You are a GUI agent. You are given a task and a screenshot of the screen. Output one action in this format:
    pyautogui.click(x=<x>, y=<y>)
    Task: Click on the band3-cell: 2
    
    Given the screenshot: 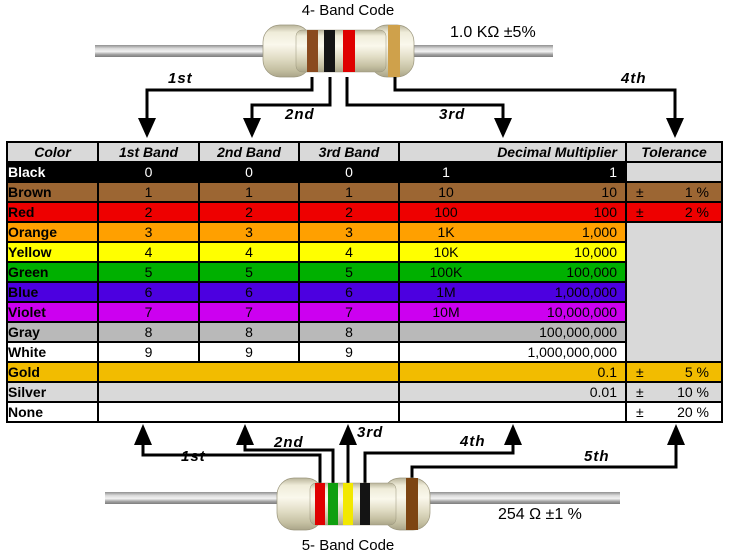 What is the action you would take?
    pyautogui.click(x=349, y=212)
    